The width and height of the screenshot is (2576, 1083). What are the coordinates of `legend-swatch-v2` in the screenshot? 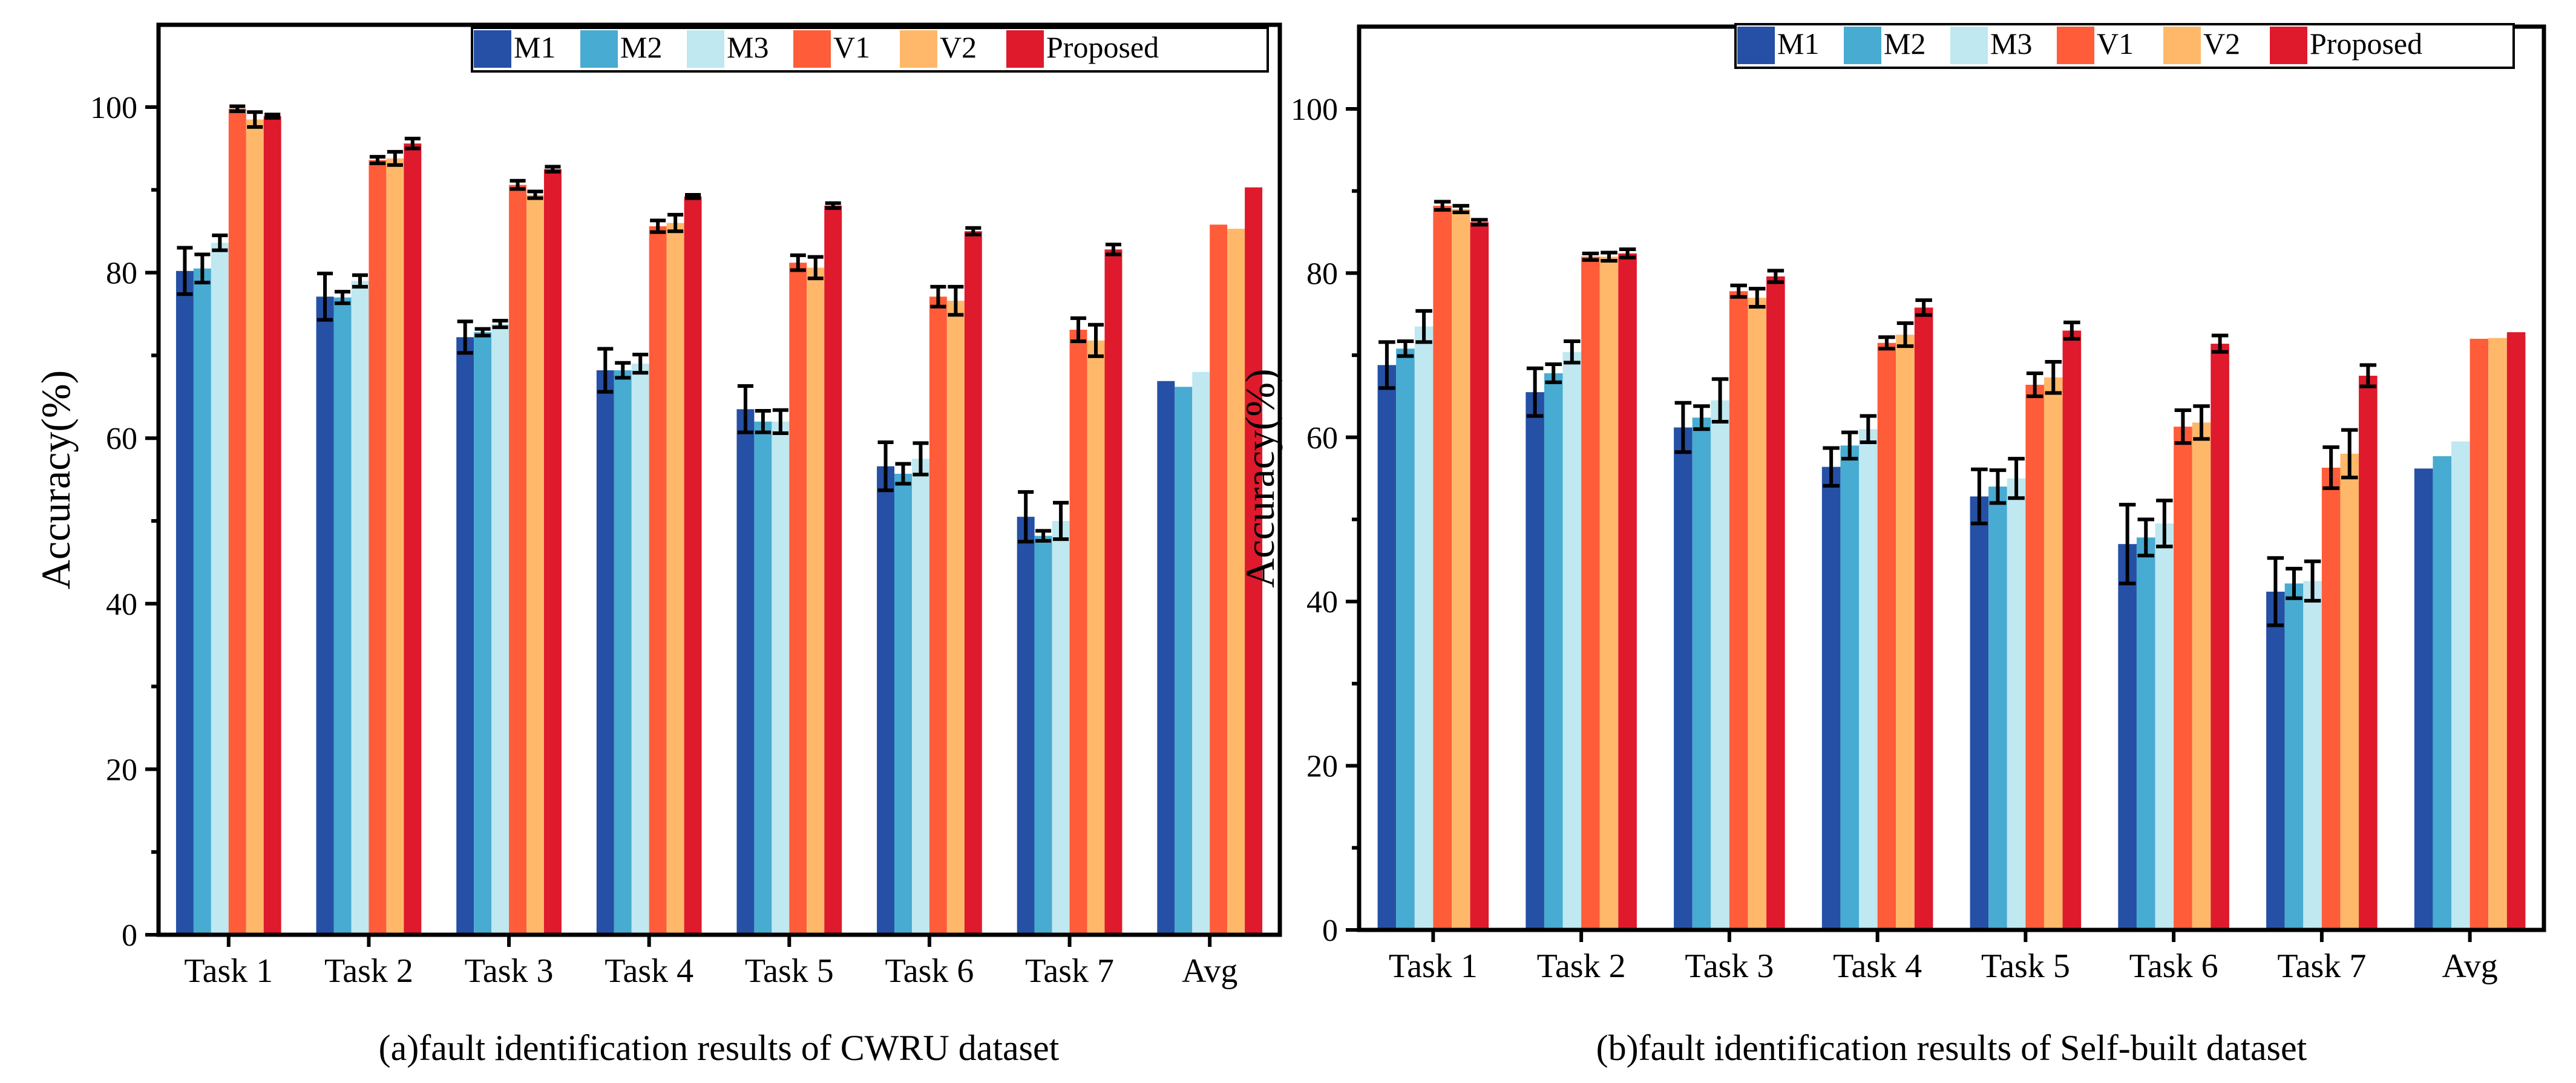 It's located at (918, 49).